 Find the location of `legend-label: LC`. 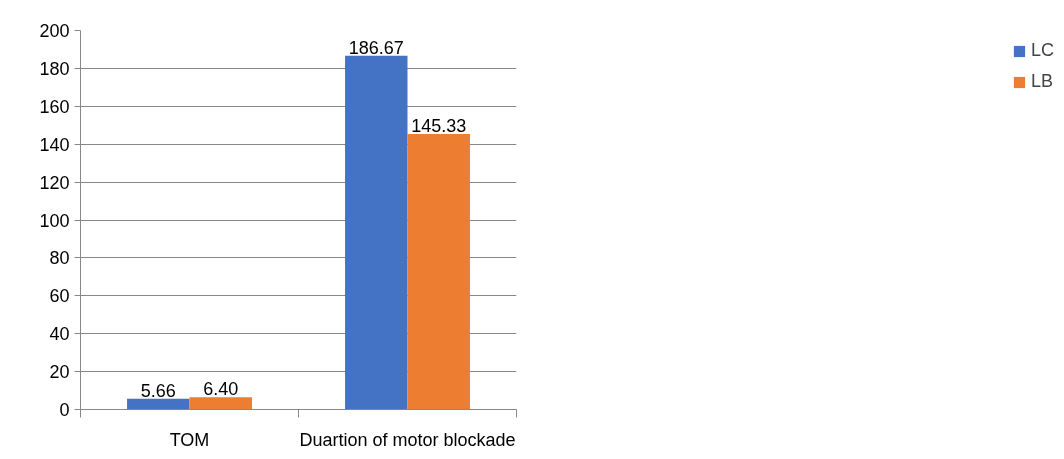

legend-label: LC is located at coordinates (1042, 50).